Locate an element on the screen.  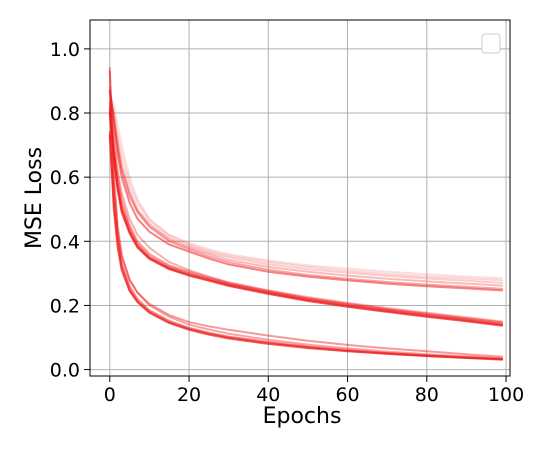
x-tick-label: 40 is located at coordinates (268, 395).